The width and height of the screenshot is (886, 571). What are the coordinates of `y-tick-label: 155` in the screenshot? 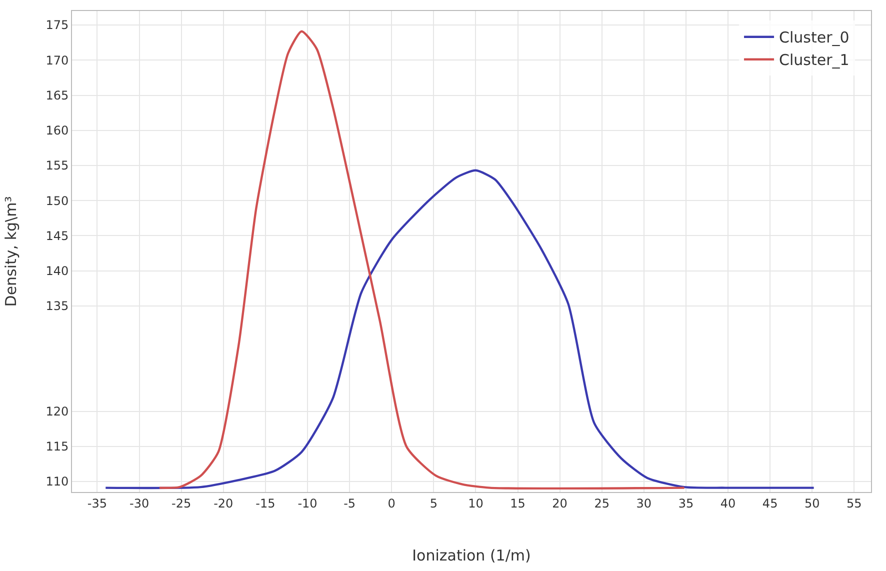 It's located at (57, 165).